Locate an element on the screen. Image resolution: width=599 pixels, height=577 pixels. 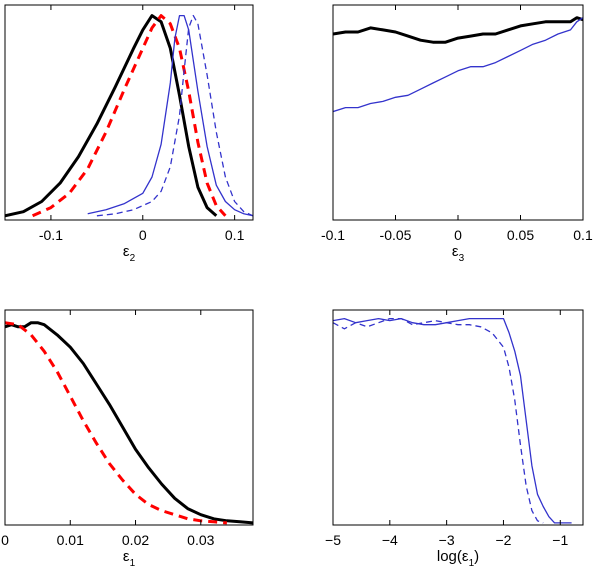
x-tick-label: -0.05 is located at coordinates (396, 235).